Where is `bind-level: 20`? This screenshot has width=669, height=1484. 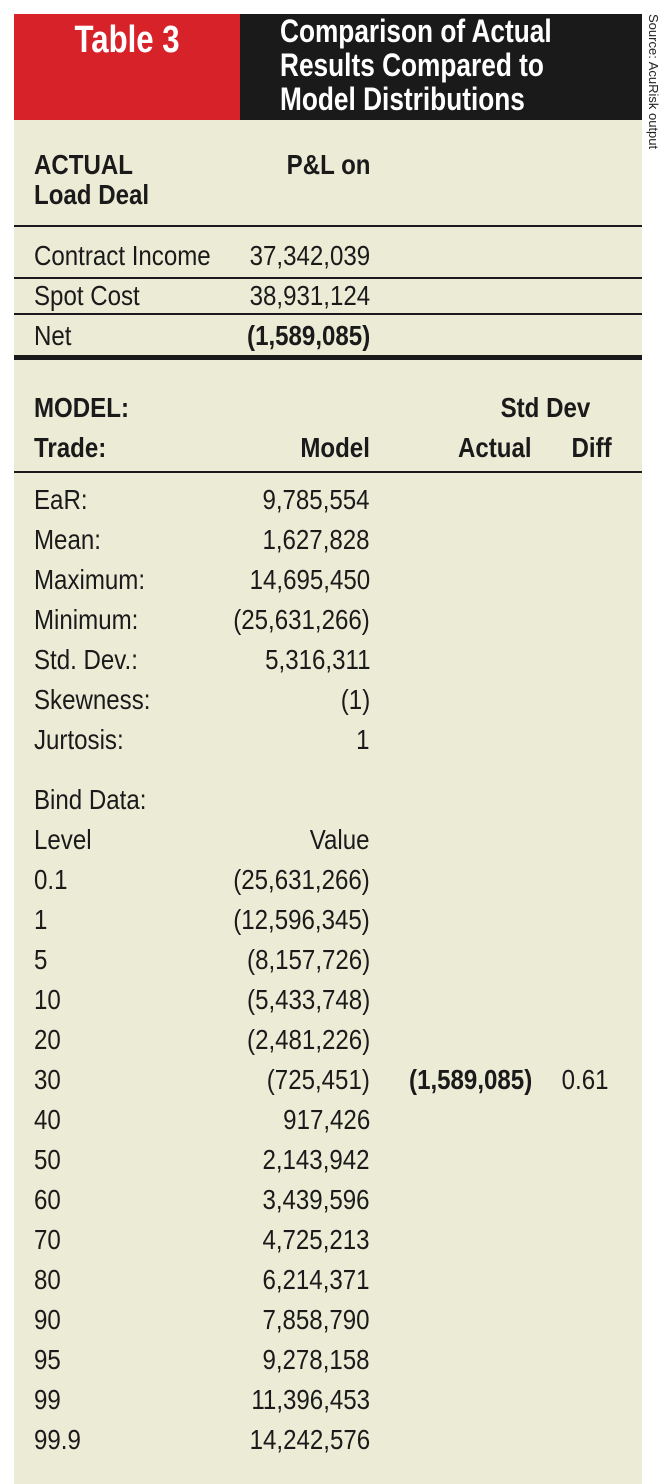
bind-level: 20 is located at coordinates (47, 1039).